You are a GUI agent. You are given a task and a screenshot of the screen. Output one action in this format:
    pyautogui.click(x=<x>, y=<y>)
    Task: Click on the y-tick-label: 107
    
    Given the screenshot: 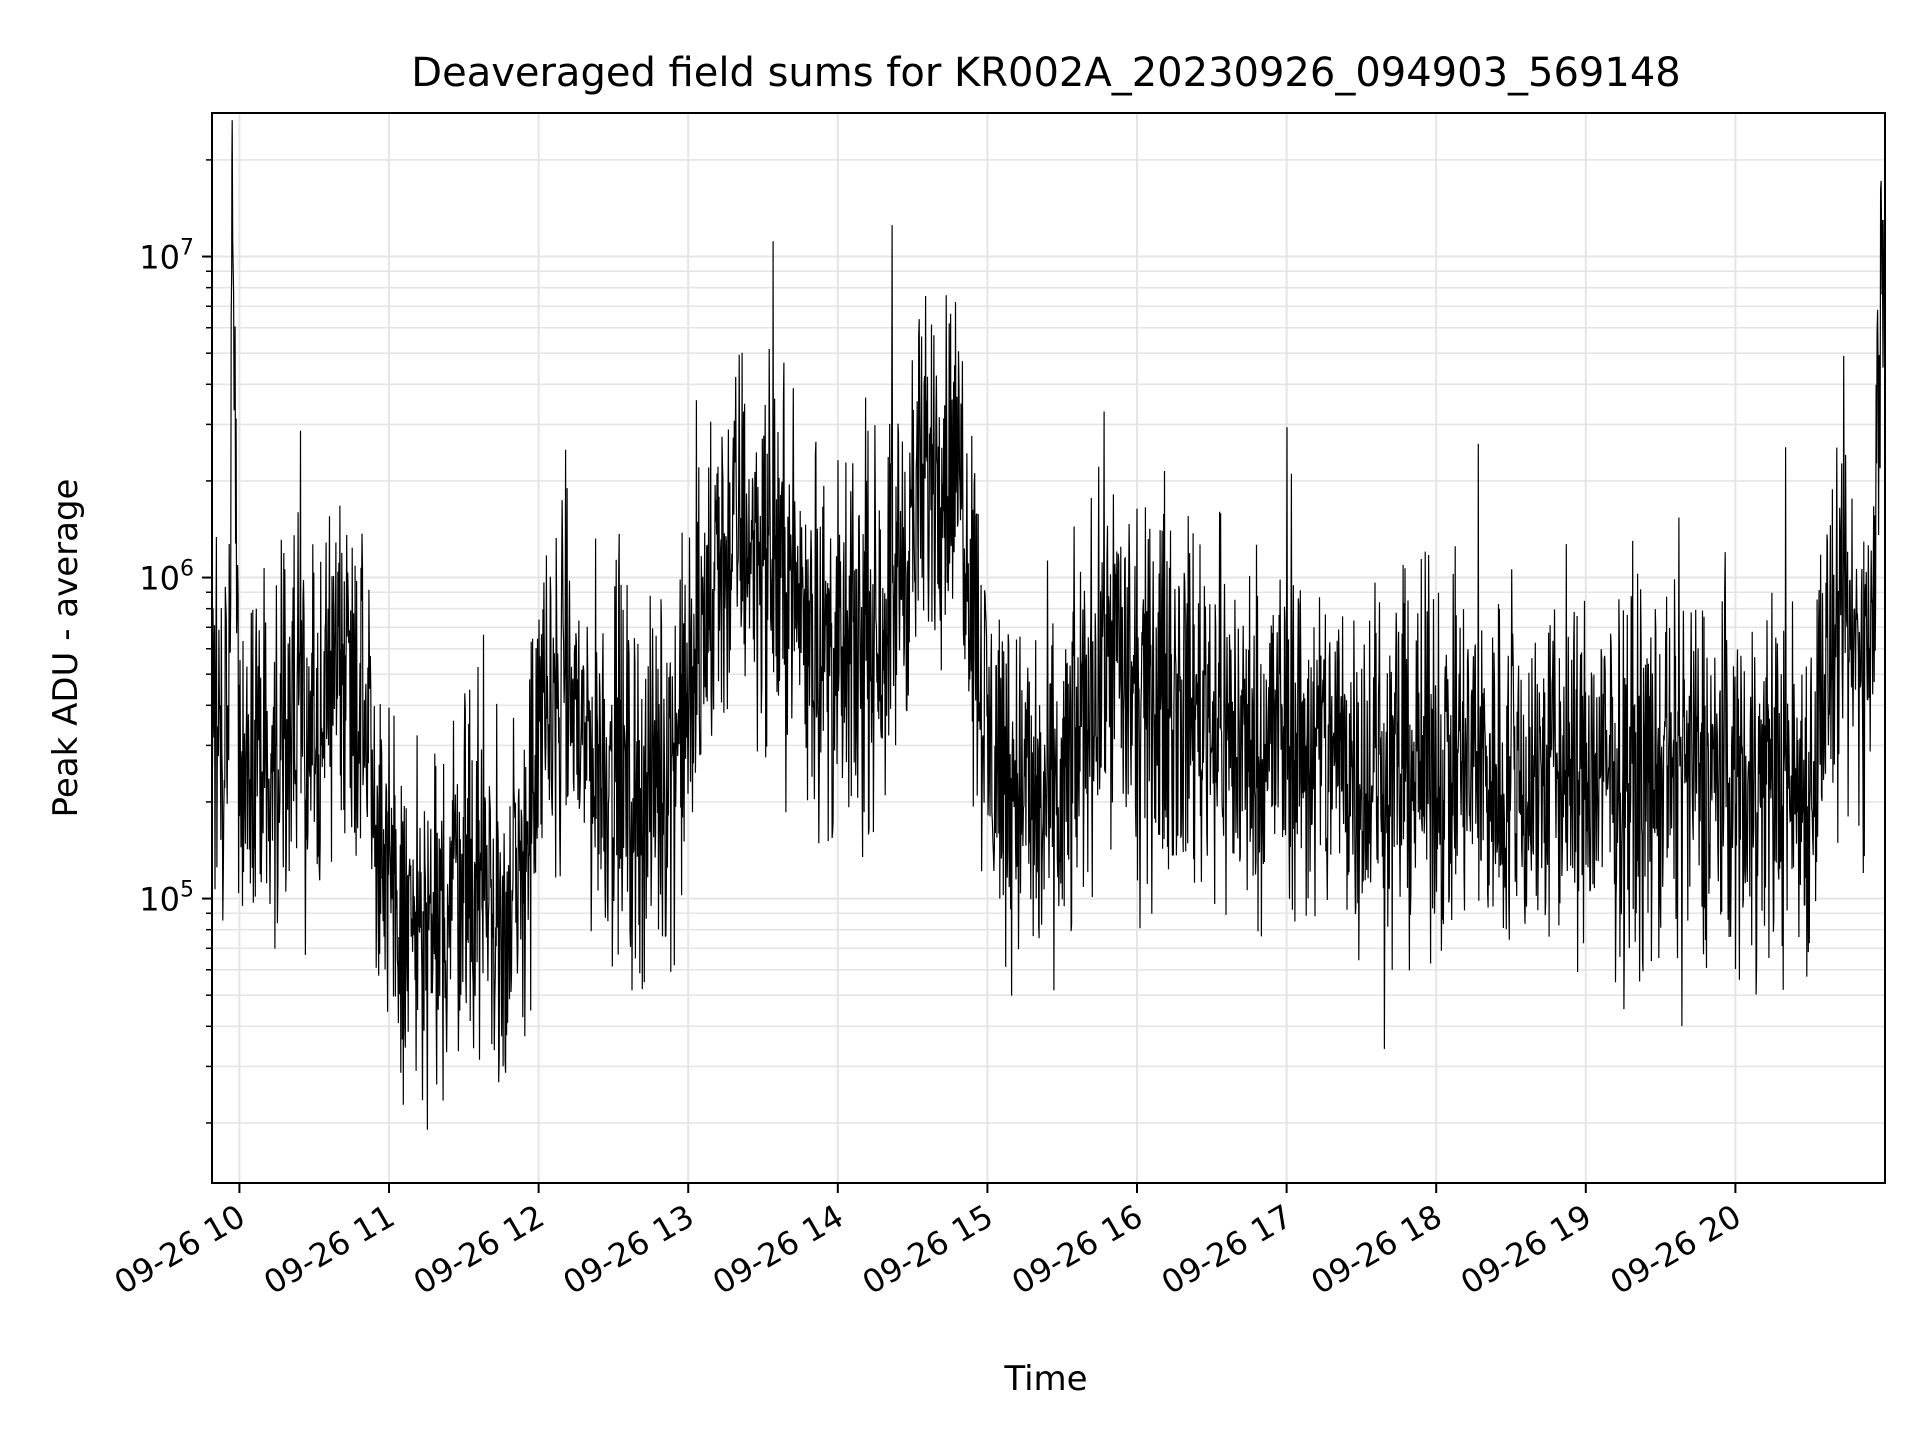 What is the action you would take?
    pyautogui.click(x=166, y=256)
    